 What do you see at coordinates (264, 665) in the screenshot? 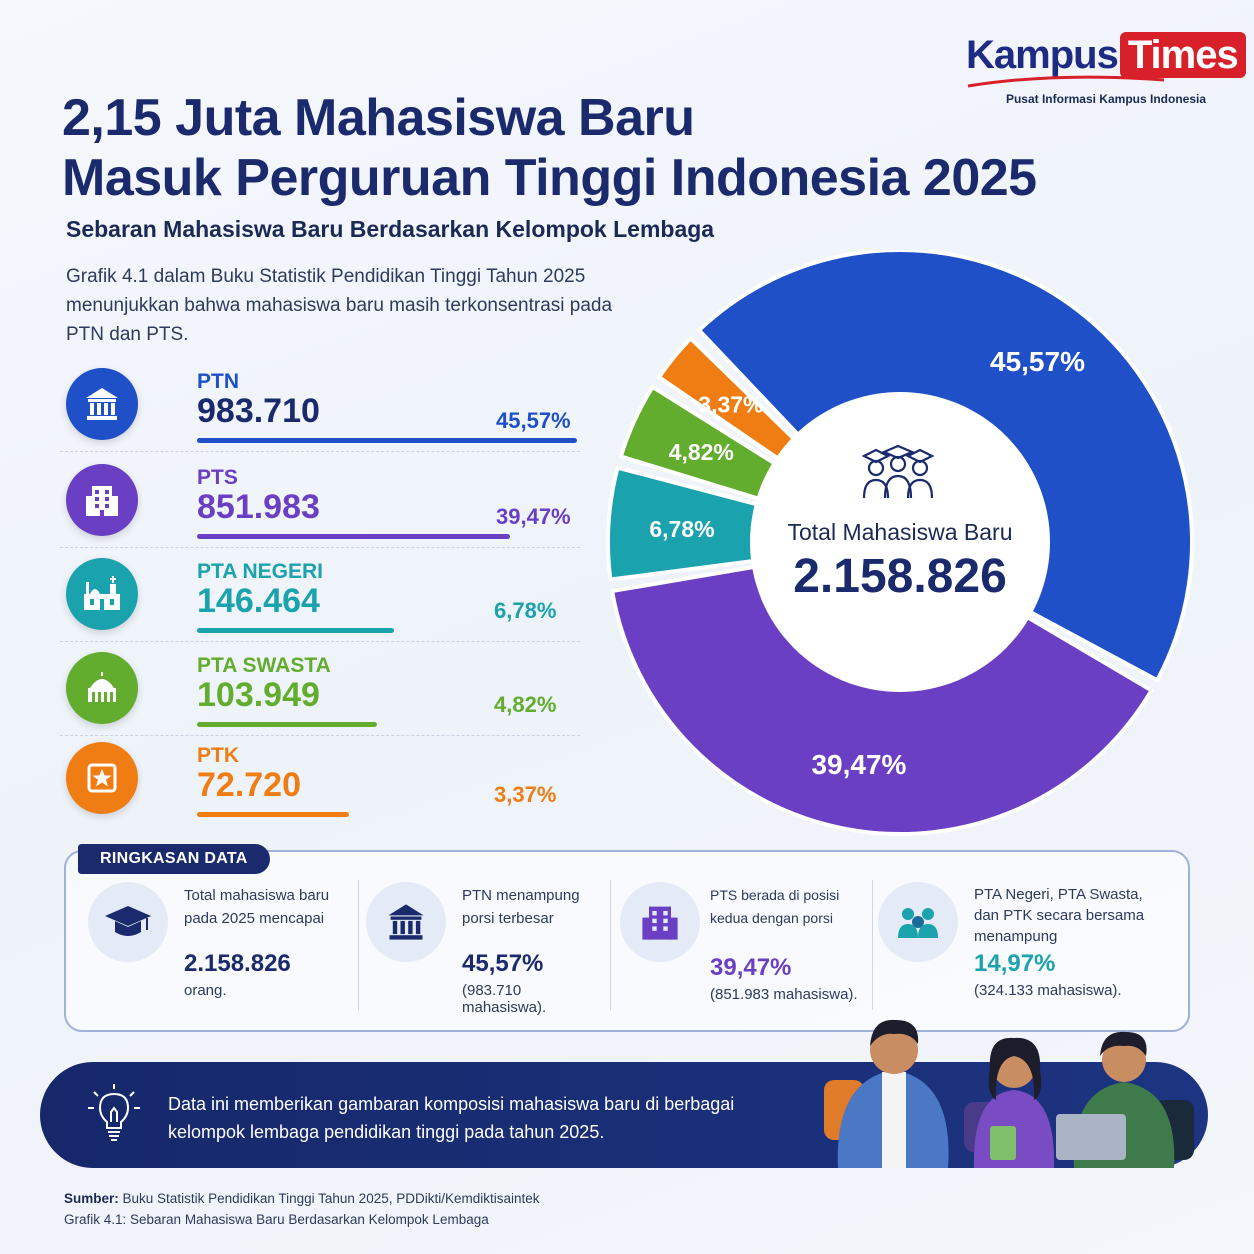
I see `category-name: PTA SWASTA` at bounding box center [264, 665].